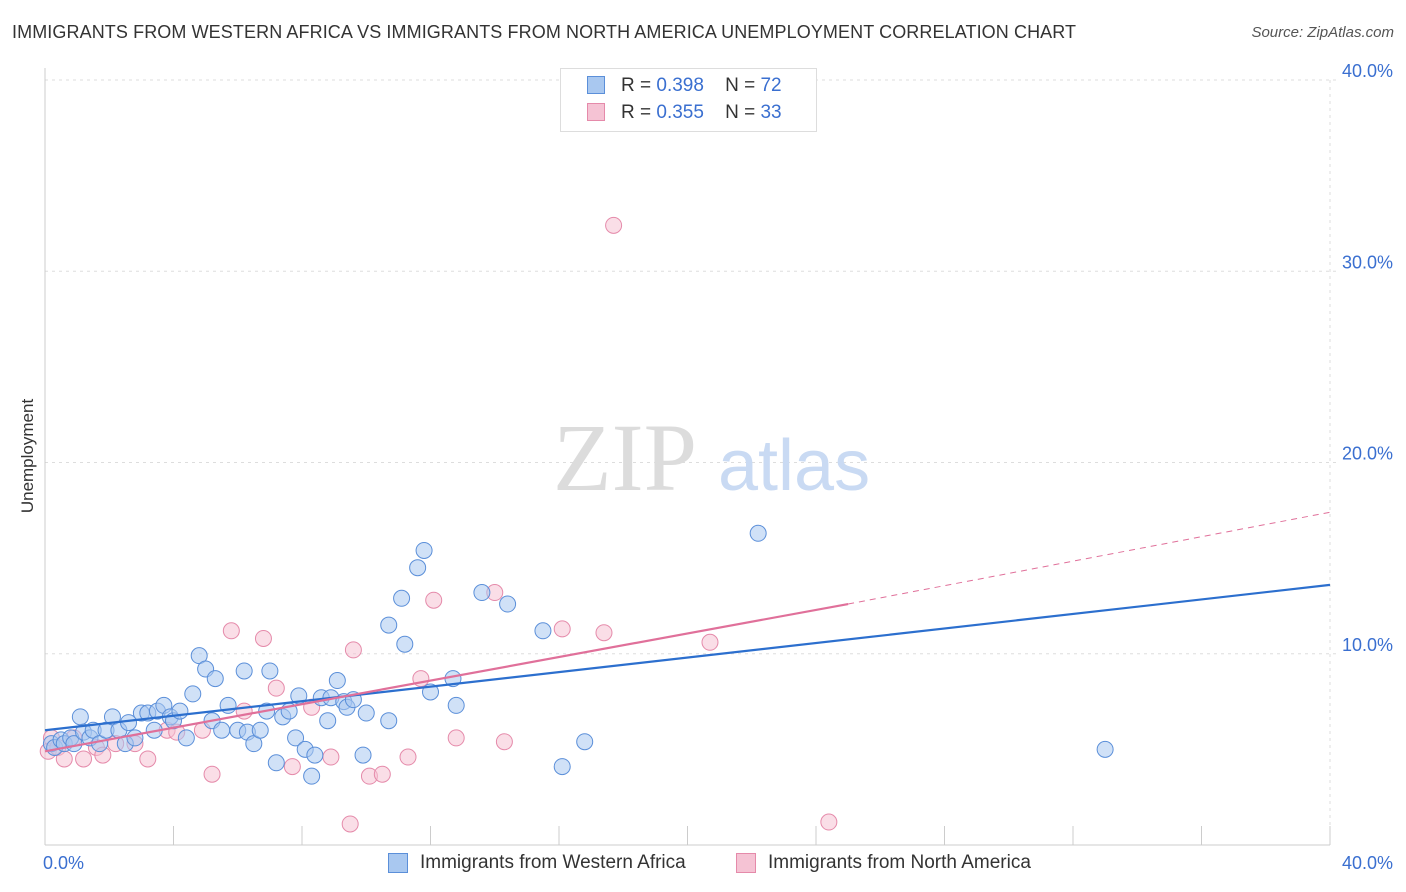  Describe the element at coordinates (1322, 32) in the screenshot. I see `chart-source: Source: ZipAtlas.com` at that location.